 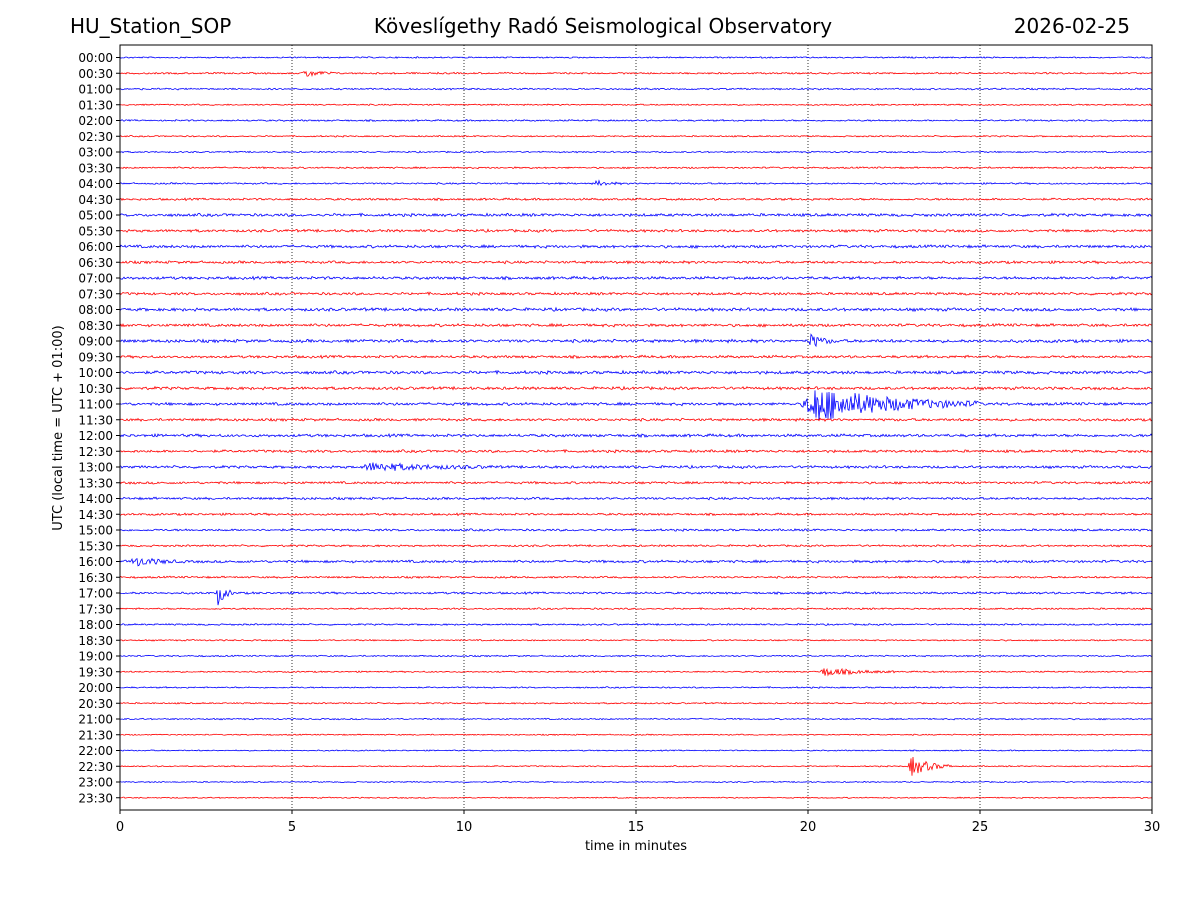 I want to click on y-tick-label: 23:30, so click(x=95, y=798).